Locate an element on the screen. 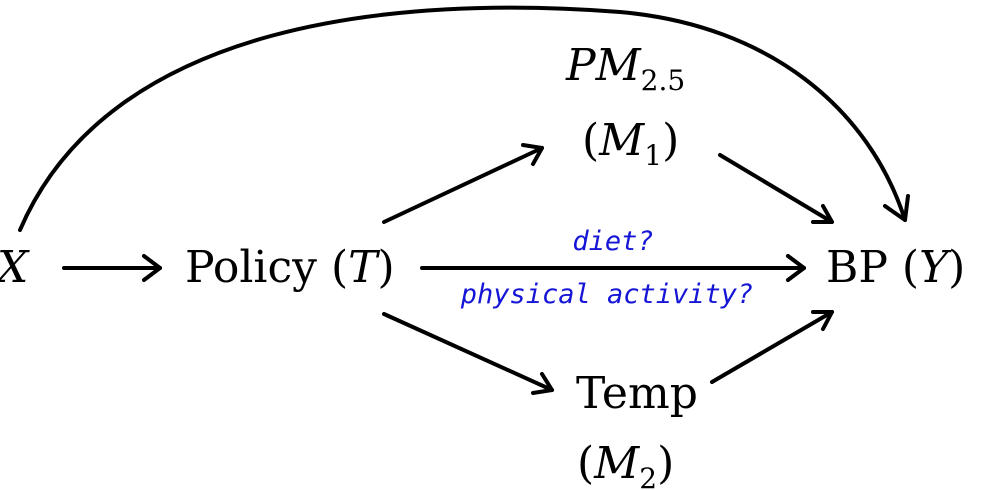 Image resolution: width=982 pixels, height=490 pixels. node-pm25-var-name: M is located at coordinates (621, 140).